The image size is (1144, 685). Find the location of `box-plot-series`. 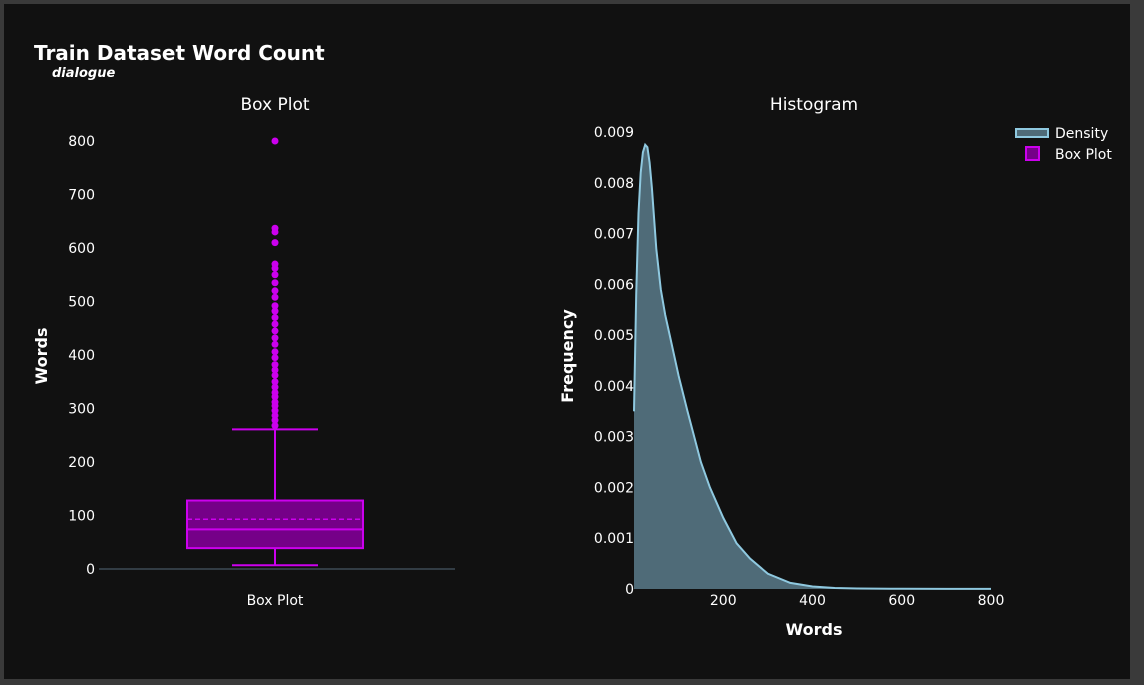

box-plot-series is located at coordinates (275, 352).